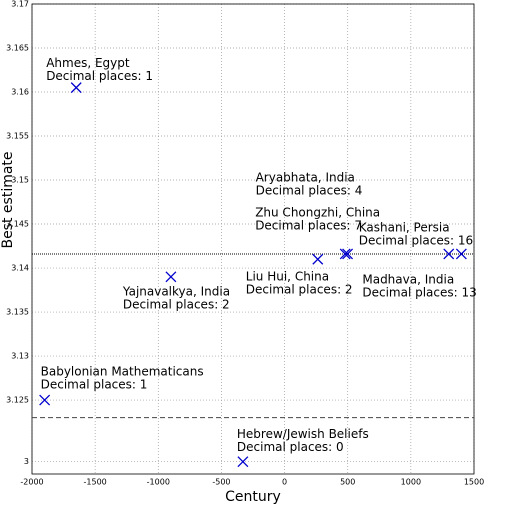  I want to click on y-tick-label: 3.135, so click(17, 312).